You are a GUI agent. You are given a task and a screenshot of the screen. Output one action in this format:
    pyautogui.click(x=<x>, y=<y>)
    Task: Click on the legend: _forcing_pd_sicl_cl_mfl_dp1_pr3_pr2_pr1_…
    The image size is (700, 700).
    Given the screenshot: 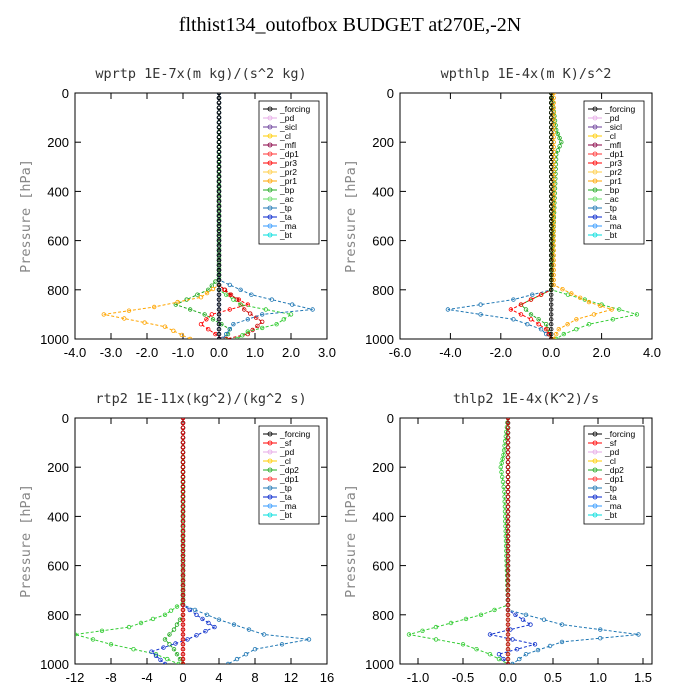 What is the action you would take?
    pyautogui.click(x=614, y=172)
    